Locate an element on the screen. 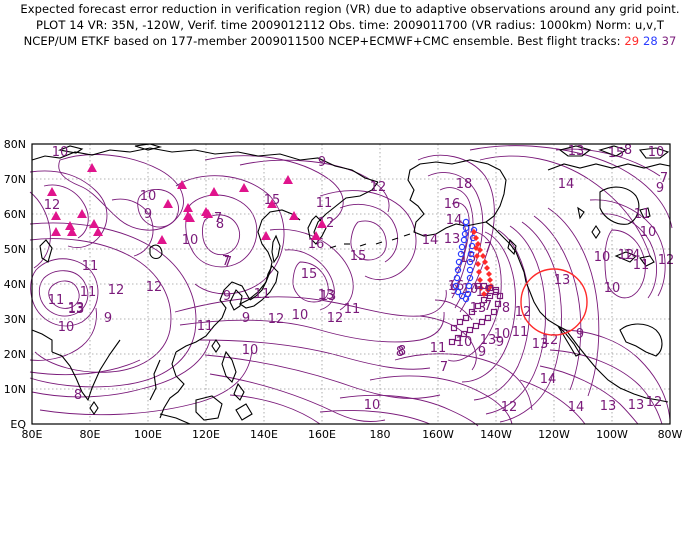  y-axis-labels: EQ 10N 20N 30N 40N 50N 60N 70N 80N is located at coordinates (15, 284).